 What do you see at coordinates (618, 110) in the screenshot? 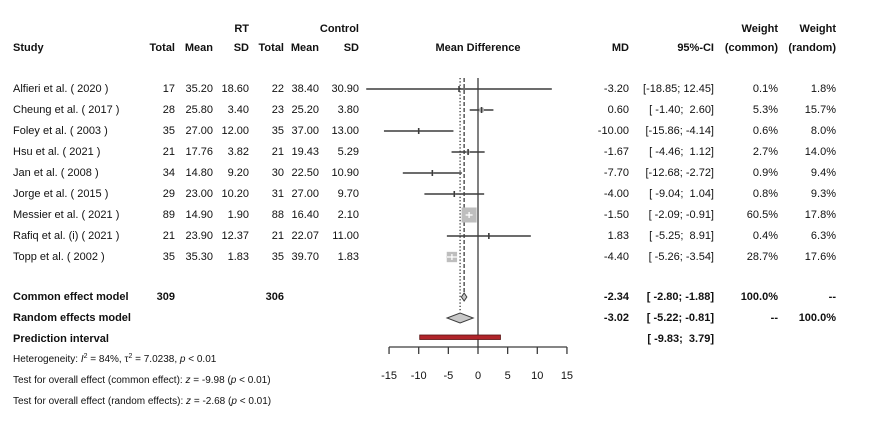
I see `mean-difference: 0.60` at bounding box center [618, 110].